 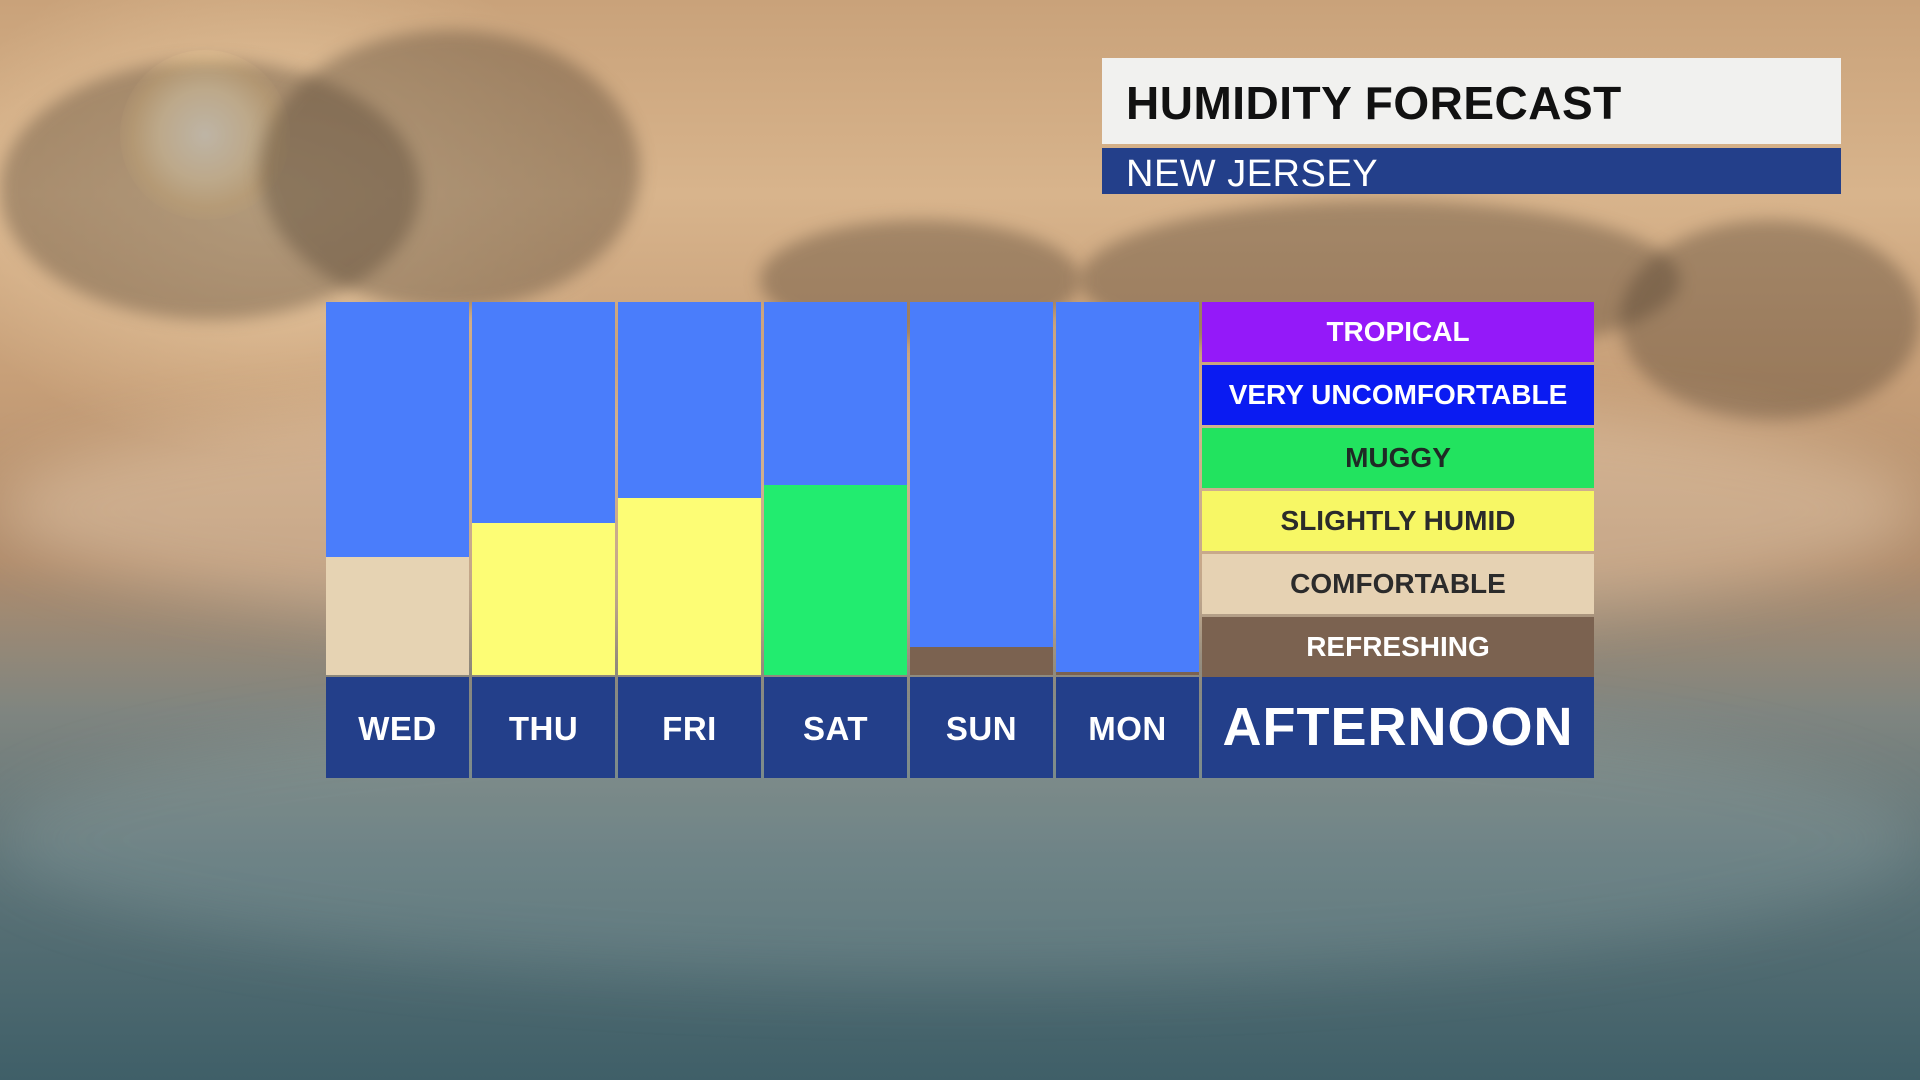 I want to click on bar-sat, so click(x=835, y=580).